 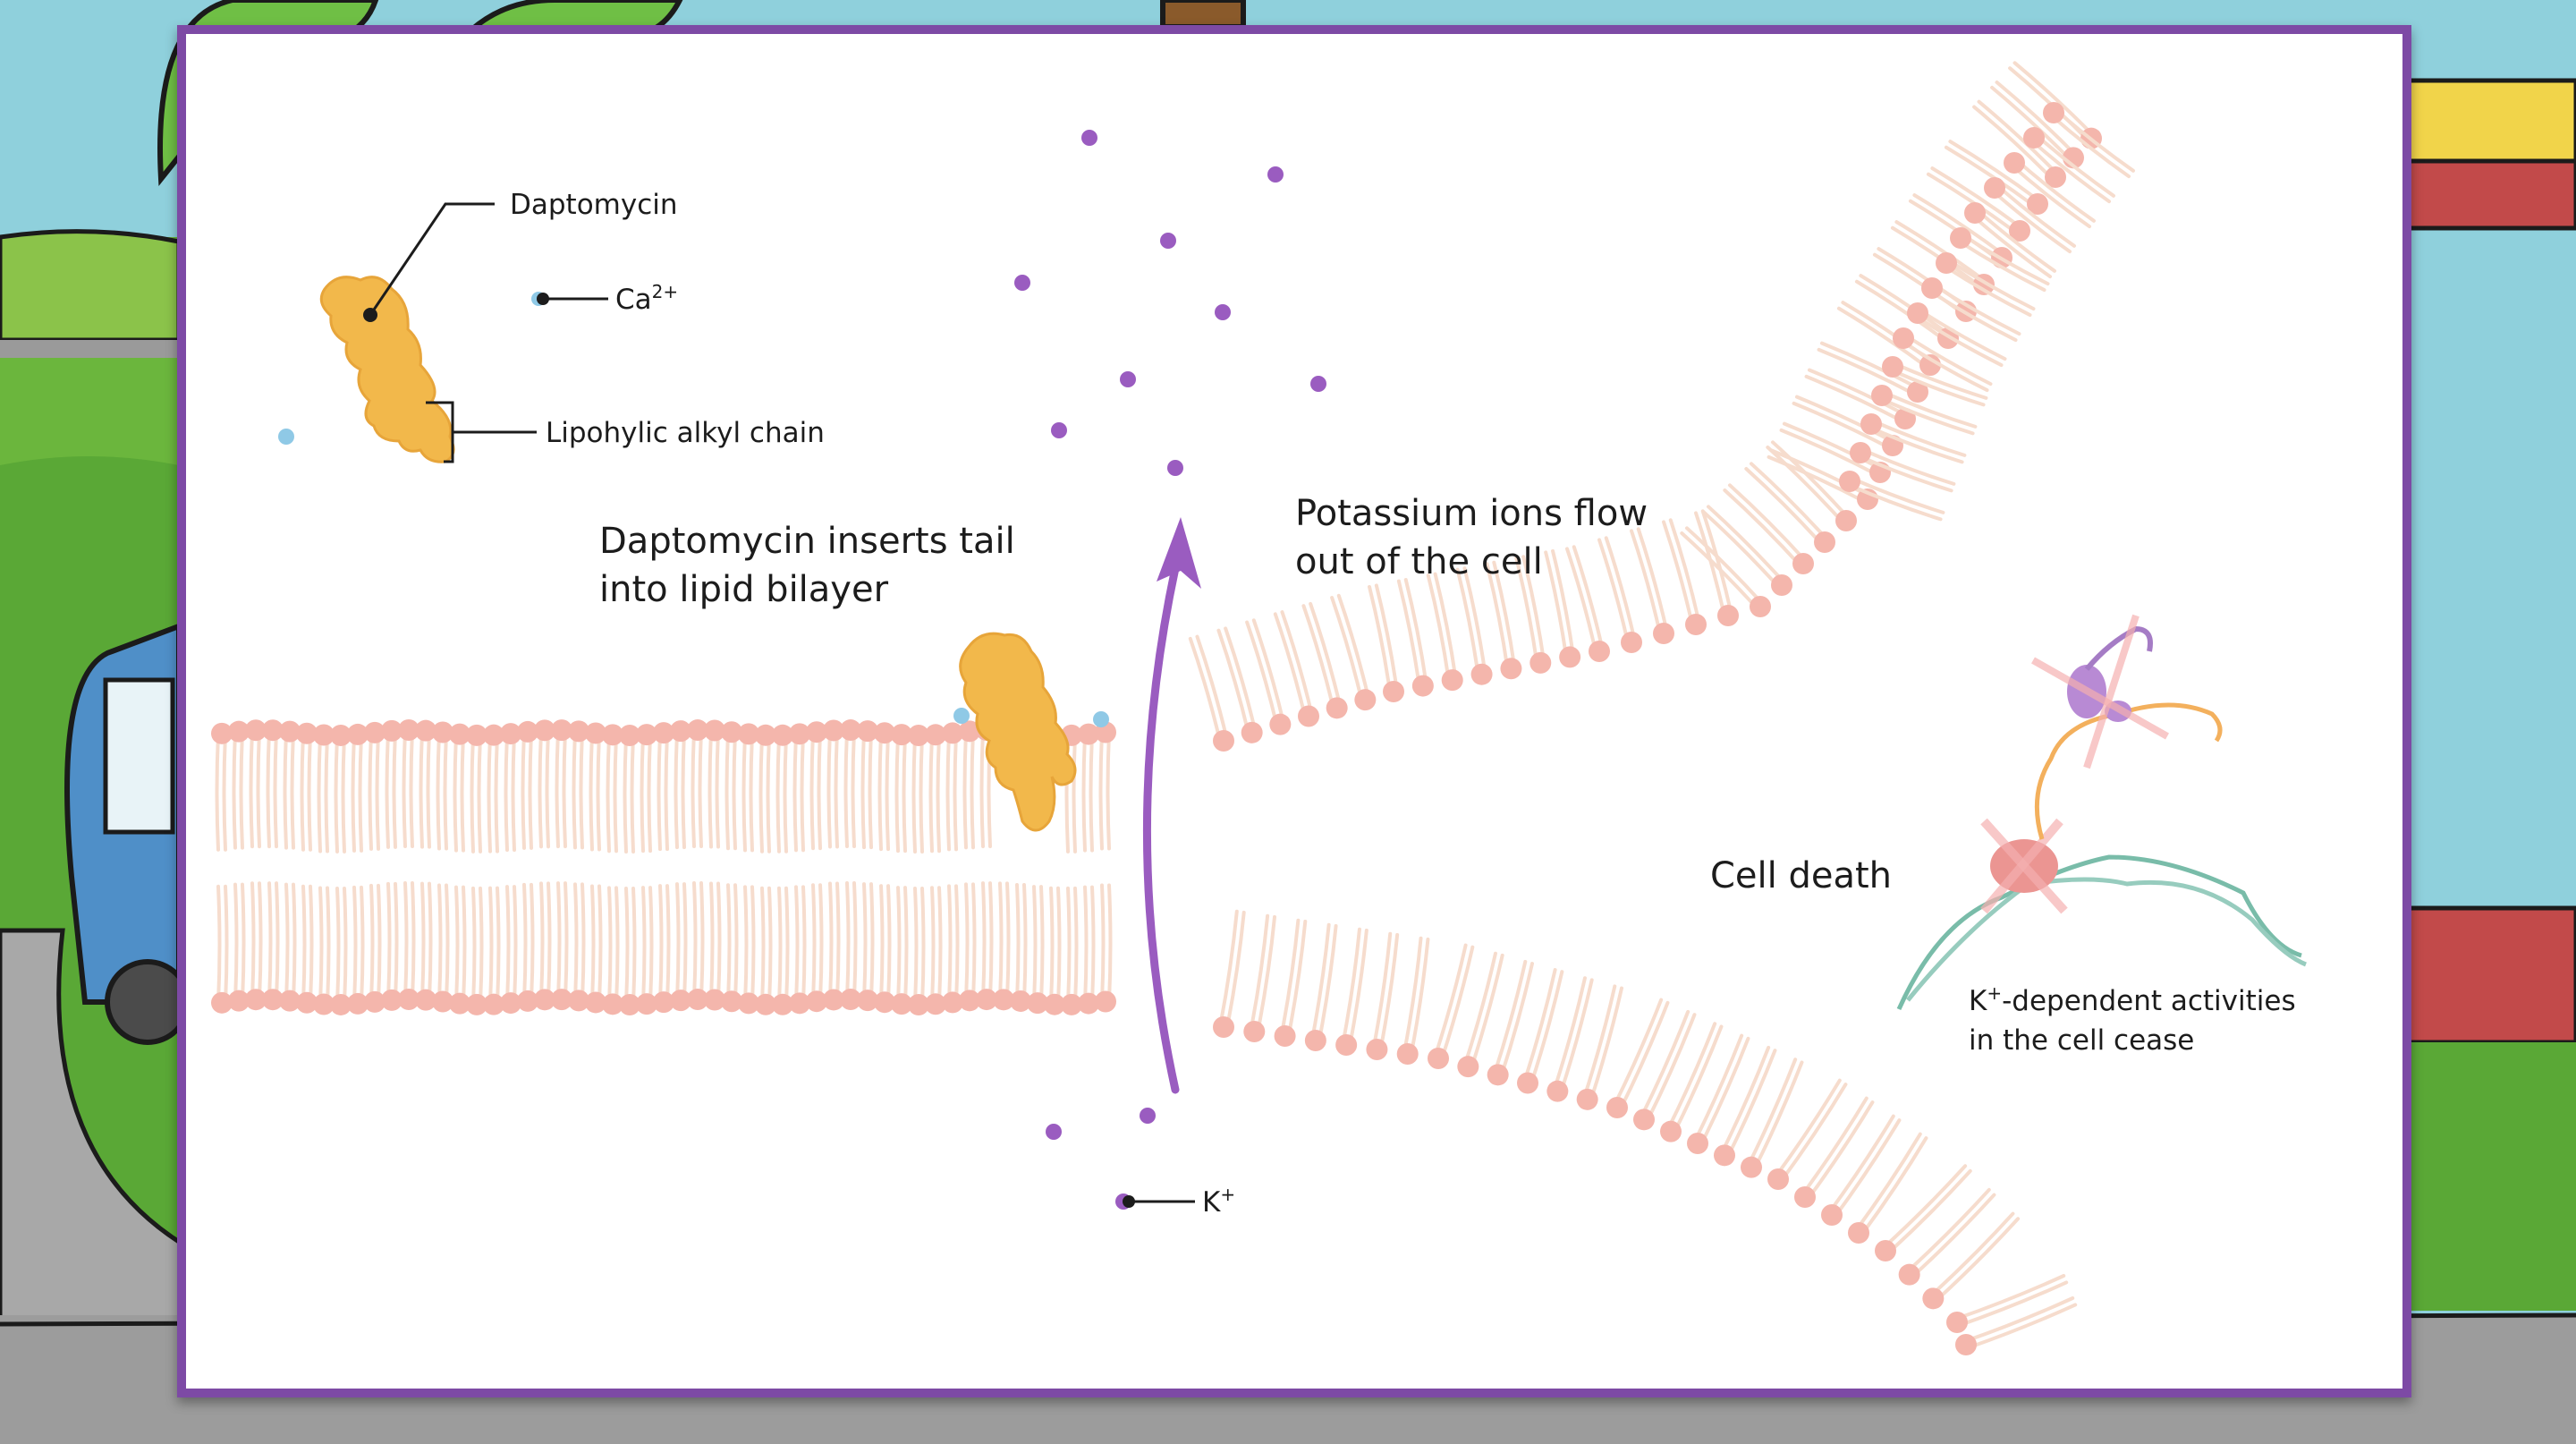 I want to click on potassium-efflux-arrow, so click(x=1163, y=816).